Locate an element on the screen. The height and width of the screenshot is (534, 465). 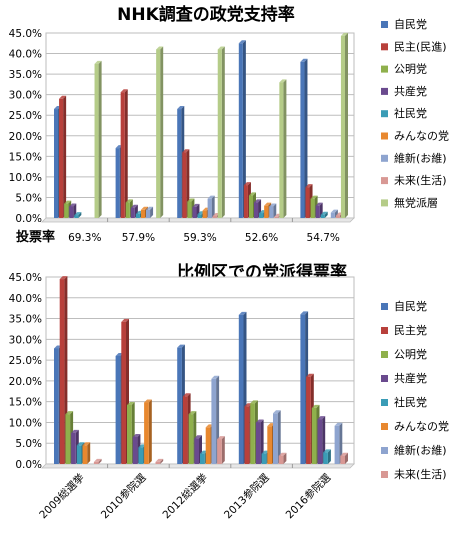
y-tick-label: 45.0% is located at coordinates (25, 34).